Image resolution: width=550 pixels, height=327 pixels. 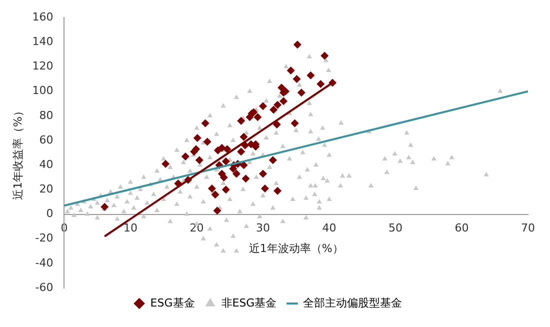 What do you see at coordinates (43, 66) in the screenshot?
I see `y-tick-label: 120` at bounding box center [43, 66].